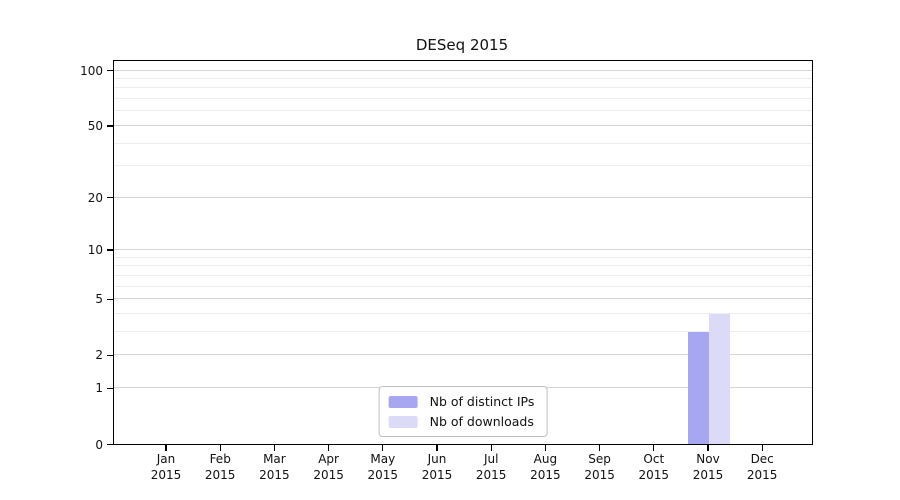 The height and width of the screenshot is (500, 900). Describe the element at coordinates (95, 197) in the screenshot. I see `y-axis-tick-label: 20` at that location.